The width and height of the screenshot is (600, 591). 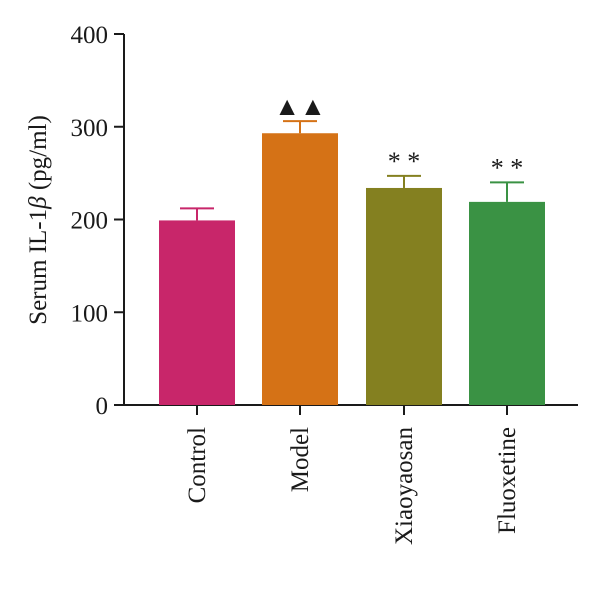 What do you see at coordinates (90, 35) in the screenshot?
I see `y-tick-label-400: 400` at bounding box center [90, 35].